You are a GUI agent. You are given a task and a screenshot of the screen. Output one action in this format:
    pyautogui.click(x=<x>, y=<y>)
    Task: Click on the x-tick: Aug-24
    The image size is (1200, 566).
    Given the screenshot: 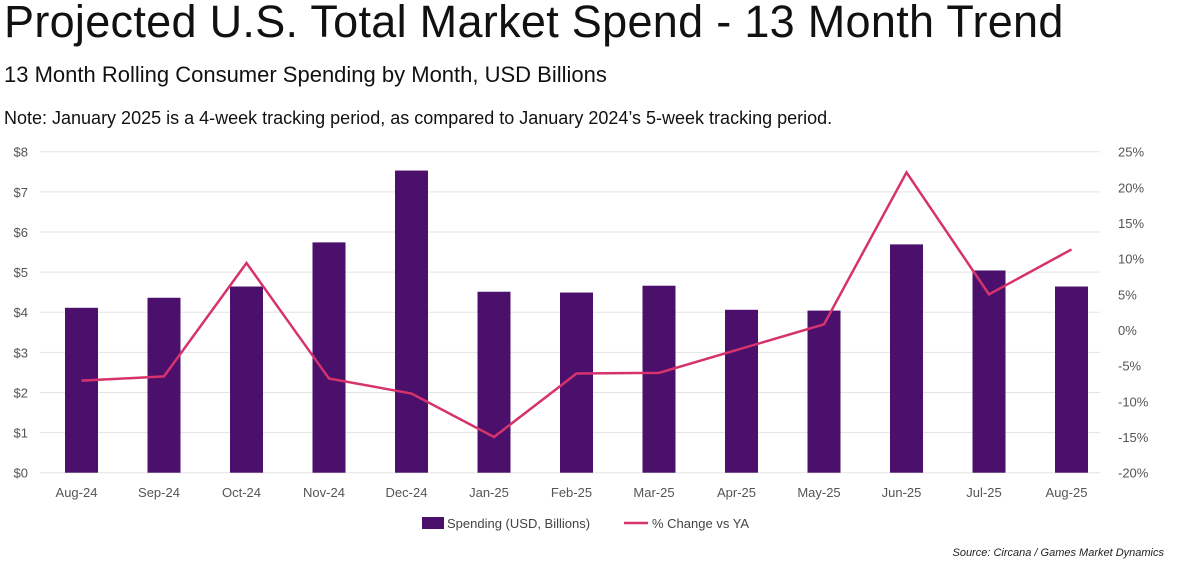 What is the action you would take?
    pyautogui.click(x=77, y=492)
    